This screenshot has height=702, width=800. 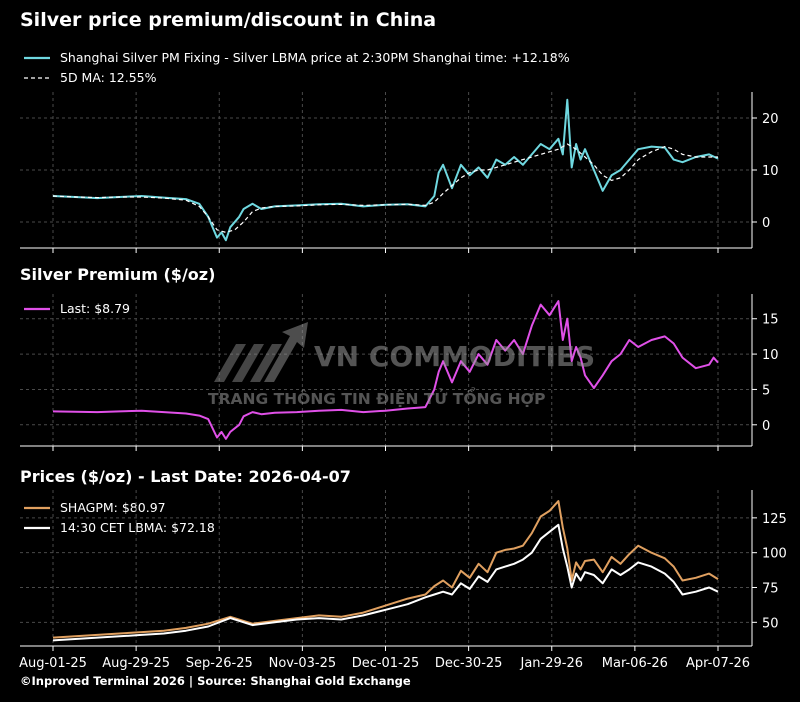 I want to click on y-tick-label: 50, so click(x=770, y=623).